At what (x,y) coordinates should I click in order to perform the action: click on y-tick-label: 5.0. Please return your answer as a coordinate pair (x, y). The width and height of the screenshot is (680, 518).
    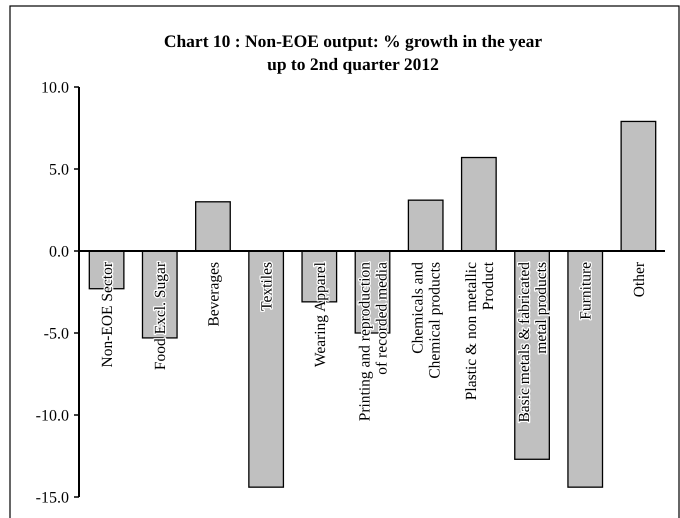
    Looking at the image, I should click on (59, 170).